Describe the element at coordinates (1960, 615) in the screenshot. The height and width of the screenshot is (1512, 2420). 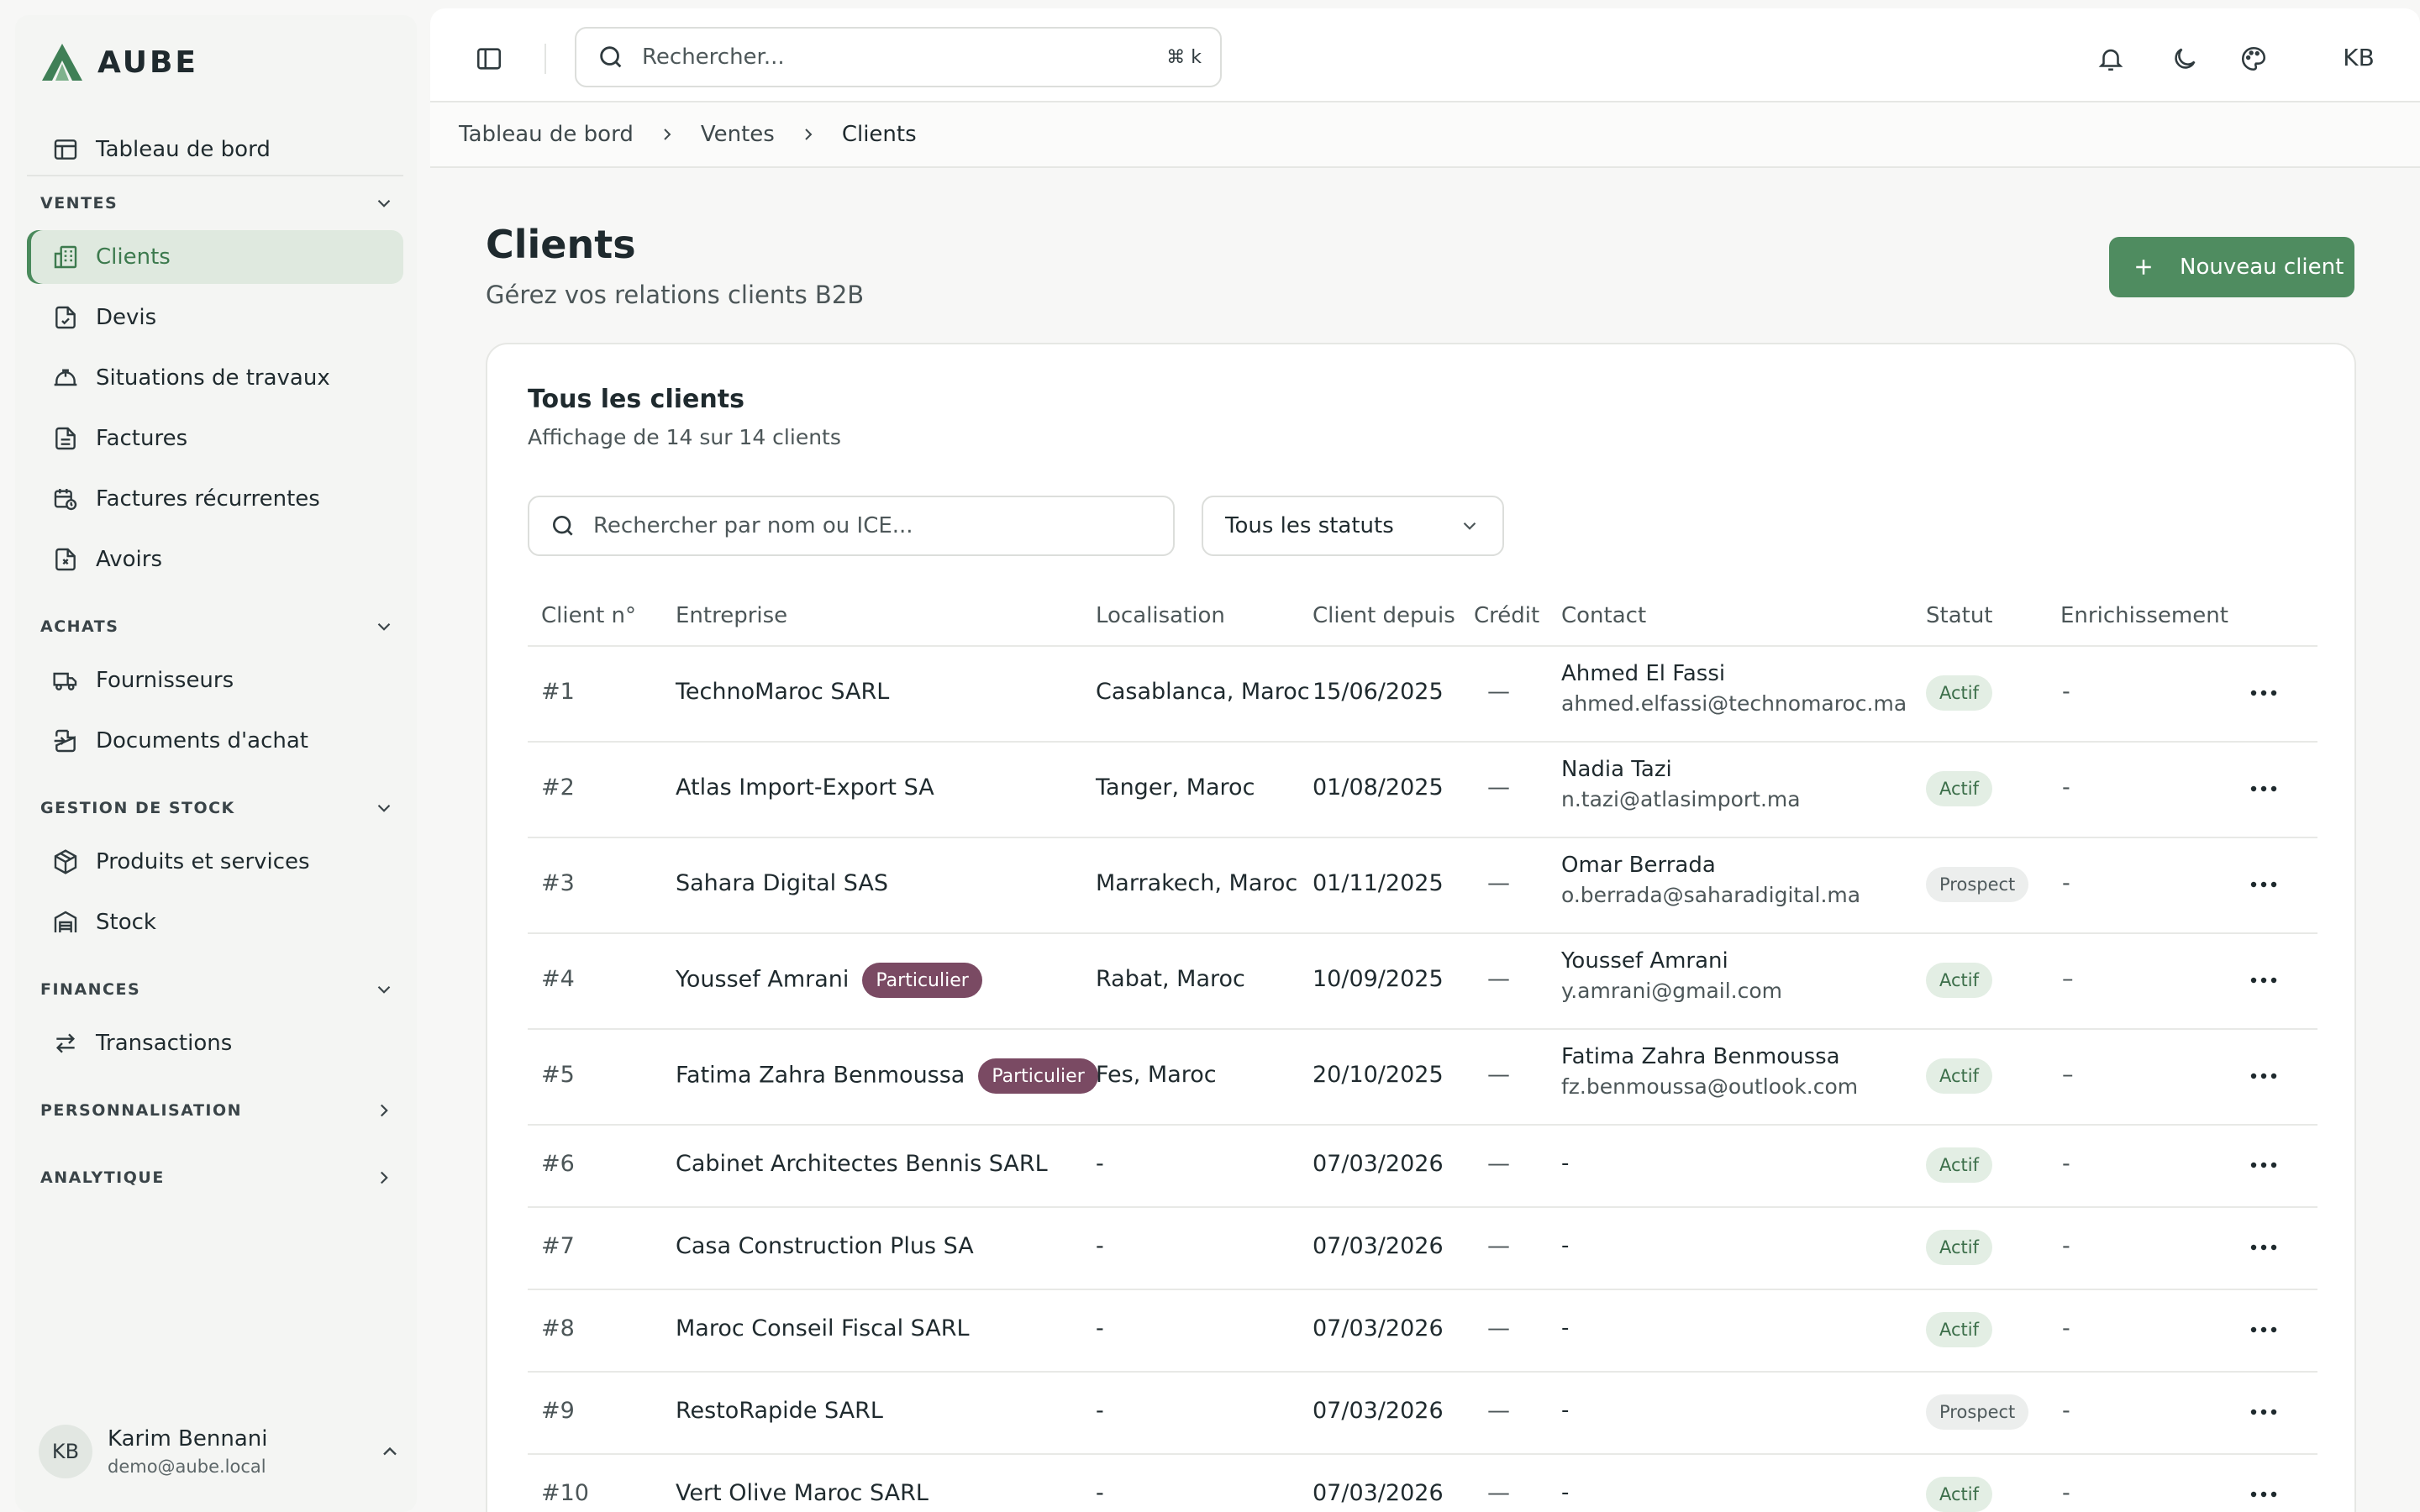
I see `column-header-status: Statut` at that location.